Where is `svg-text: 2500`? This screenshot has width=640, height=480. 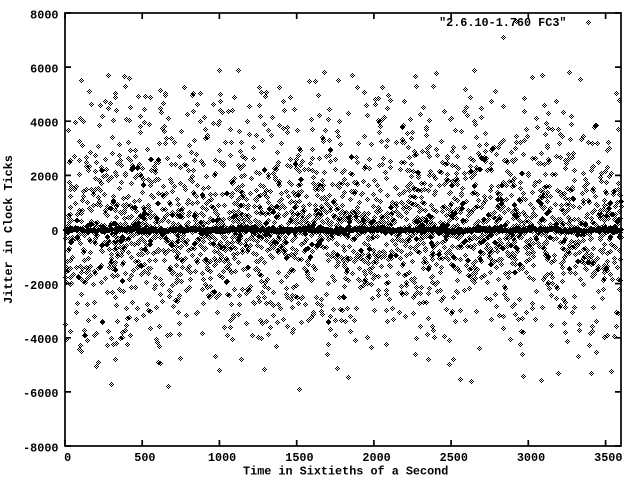 svg-text: 2500 is located at coordinates (454, 458).